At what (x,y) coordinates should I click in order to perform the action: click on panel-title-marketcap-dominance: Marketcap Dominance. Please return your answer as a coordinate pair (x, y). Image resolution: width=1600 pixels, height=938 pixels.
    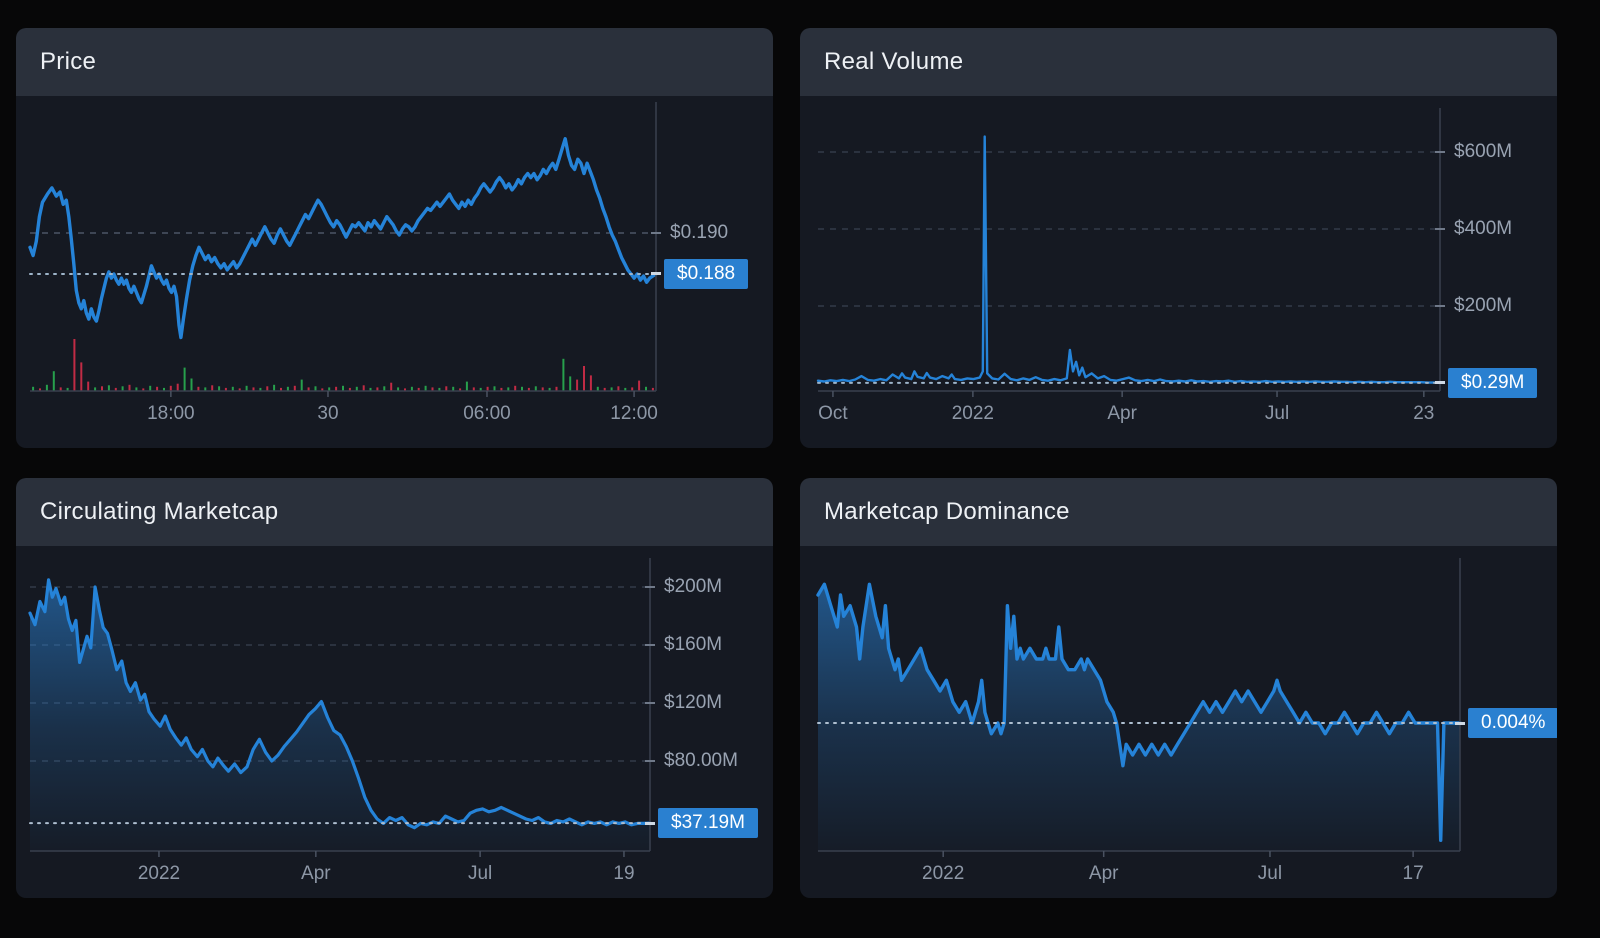
    Looking at the image, I should click on (947, 511).